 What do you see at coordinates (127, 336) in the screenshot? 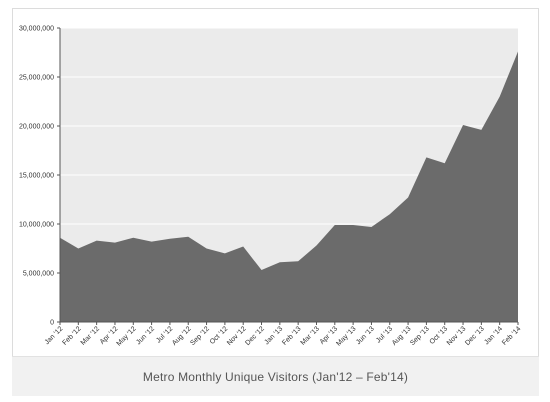
I see `x-tick-label: May '12` at bounding box center [127, 336].